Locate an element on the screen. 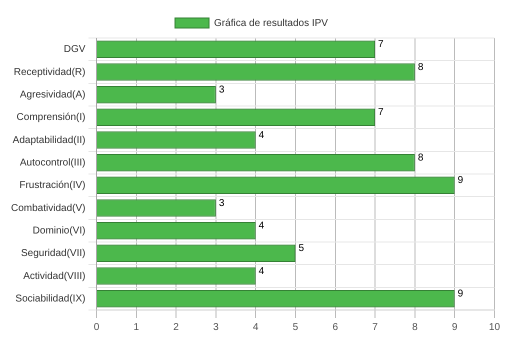 The image size is (511, 344). y-tick-label: Combatividad(V) is located at coordinates (48, 208).